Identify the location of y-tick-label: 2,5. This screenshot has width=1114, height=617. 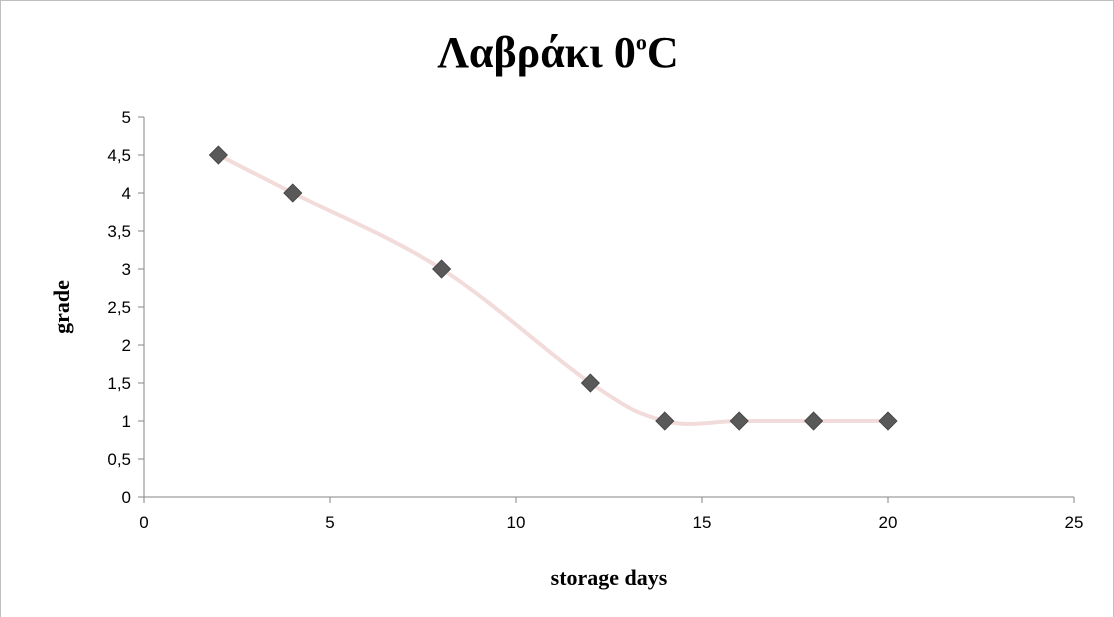
(119, 307).